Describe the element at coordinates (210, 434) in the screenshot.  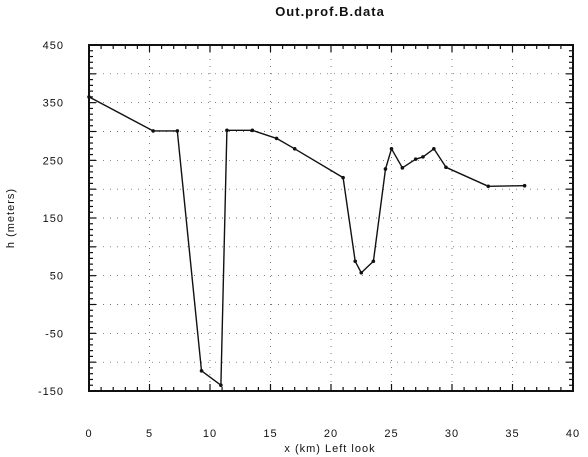
I see `x-tick-label: 10` at that location.